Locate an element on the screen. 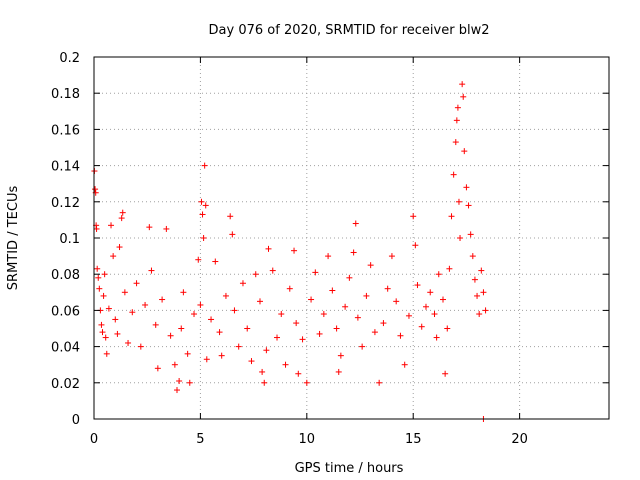 This screenshot has height=480, width=640. x-tick-label: 5 is located at coordinates (200, 439).